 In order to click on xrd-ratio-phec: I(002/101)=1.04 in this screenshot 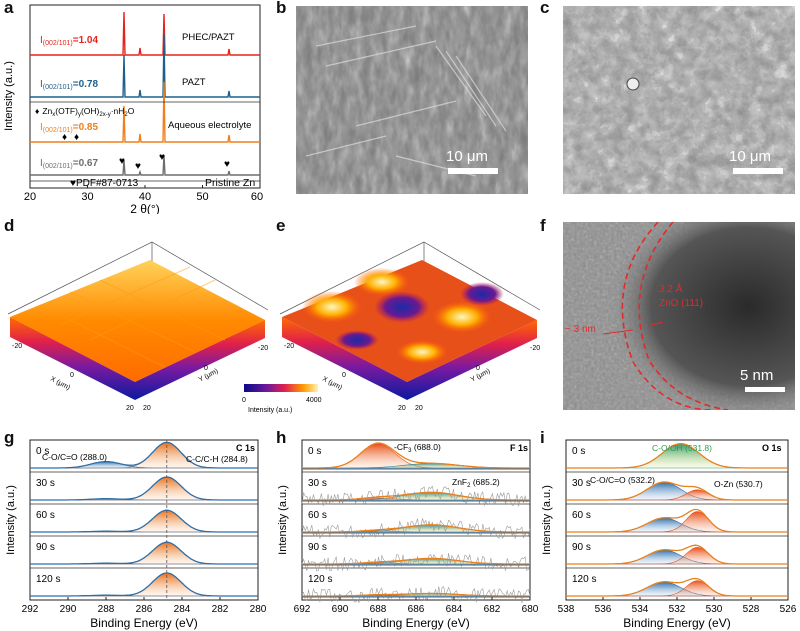, I will do `click(69, 41)`.